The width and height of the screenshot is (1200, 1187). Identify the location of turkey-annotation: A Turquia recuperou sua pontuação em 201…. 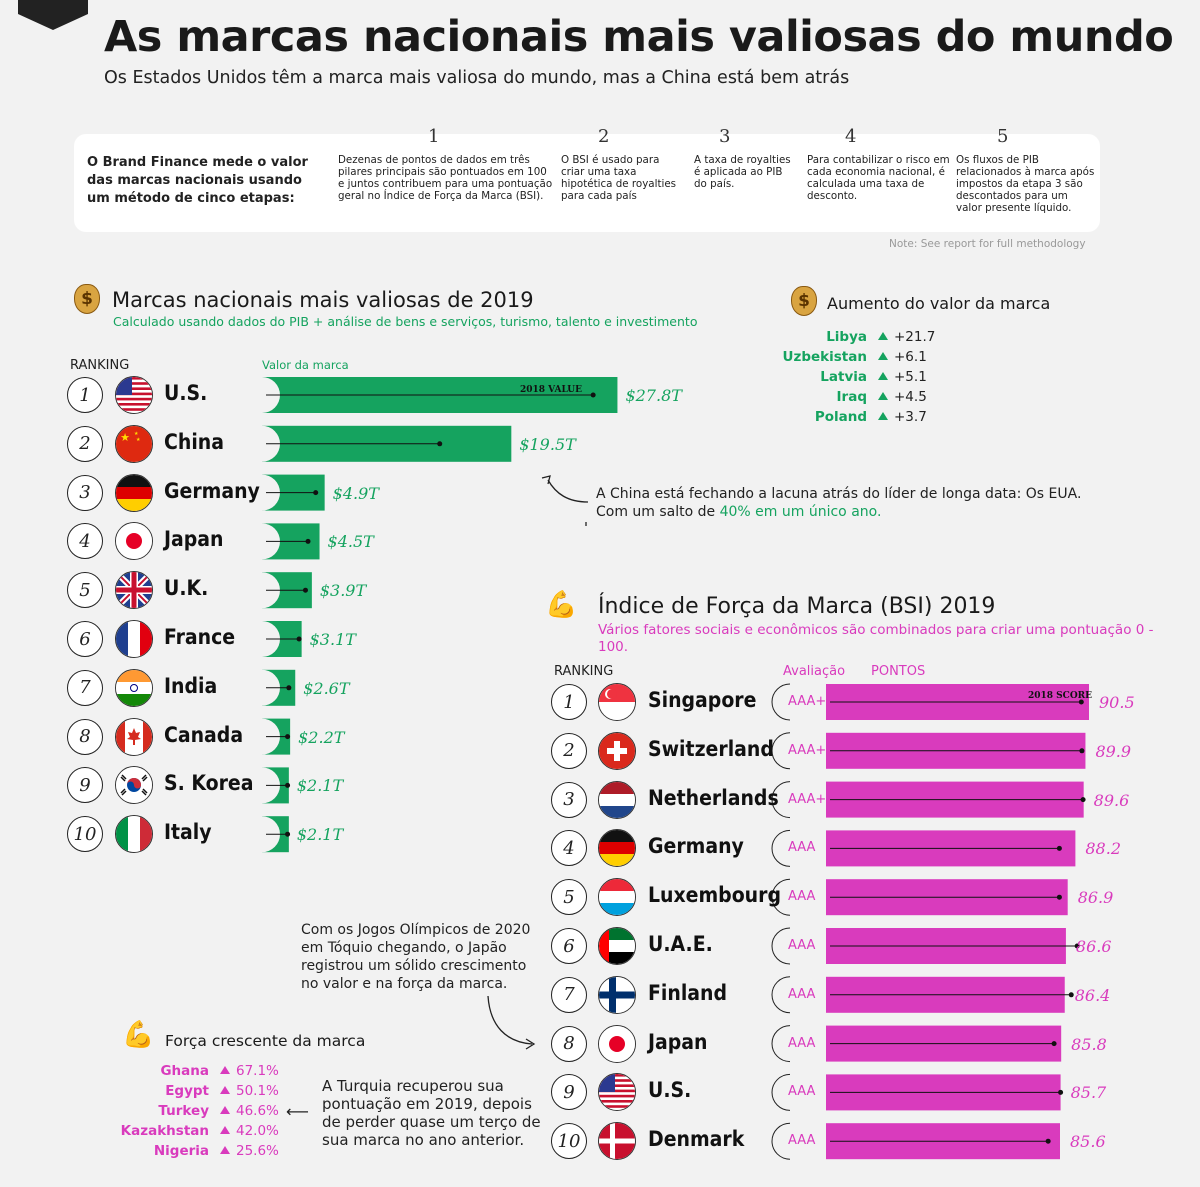
(431, 1113).